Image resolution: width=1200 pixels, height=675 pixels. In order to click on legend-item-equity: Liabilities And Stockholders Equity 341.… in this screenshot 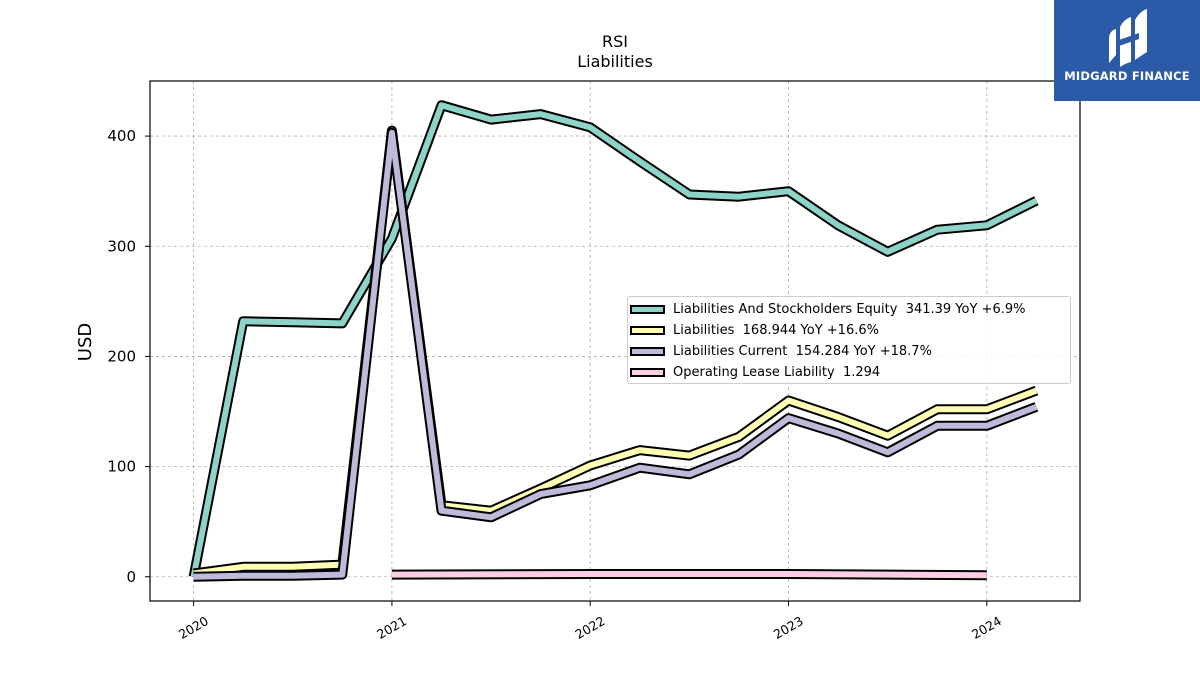, I will do `click(826, 309)`.